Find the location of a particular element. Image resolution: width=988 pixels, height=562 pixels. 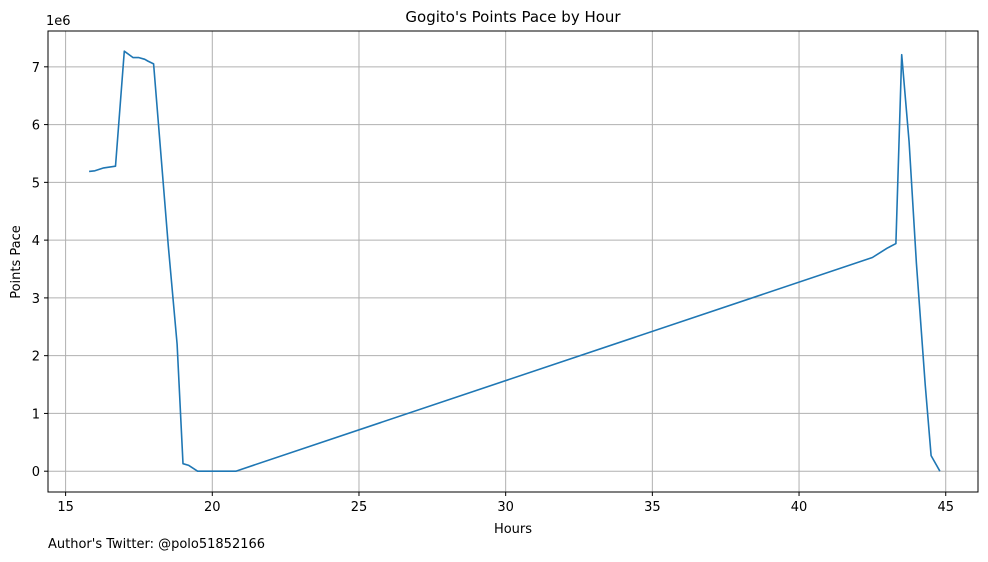

y-tick-label: 7 is located at coordinates (36, 68).